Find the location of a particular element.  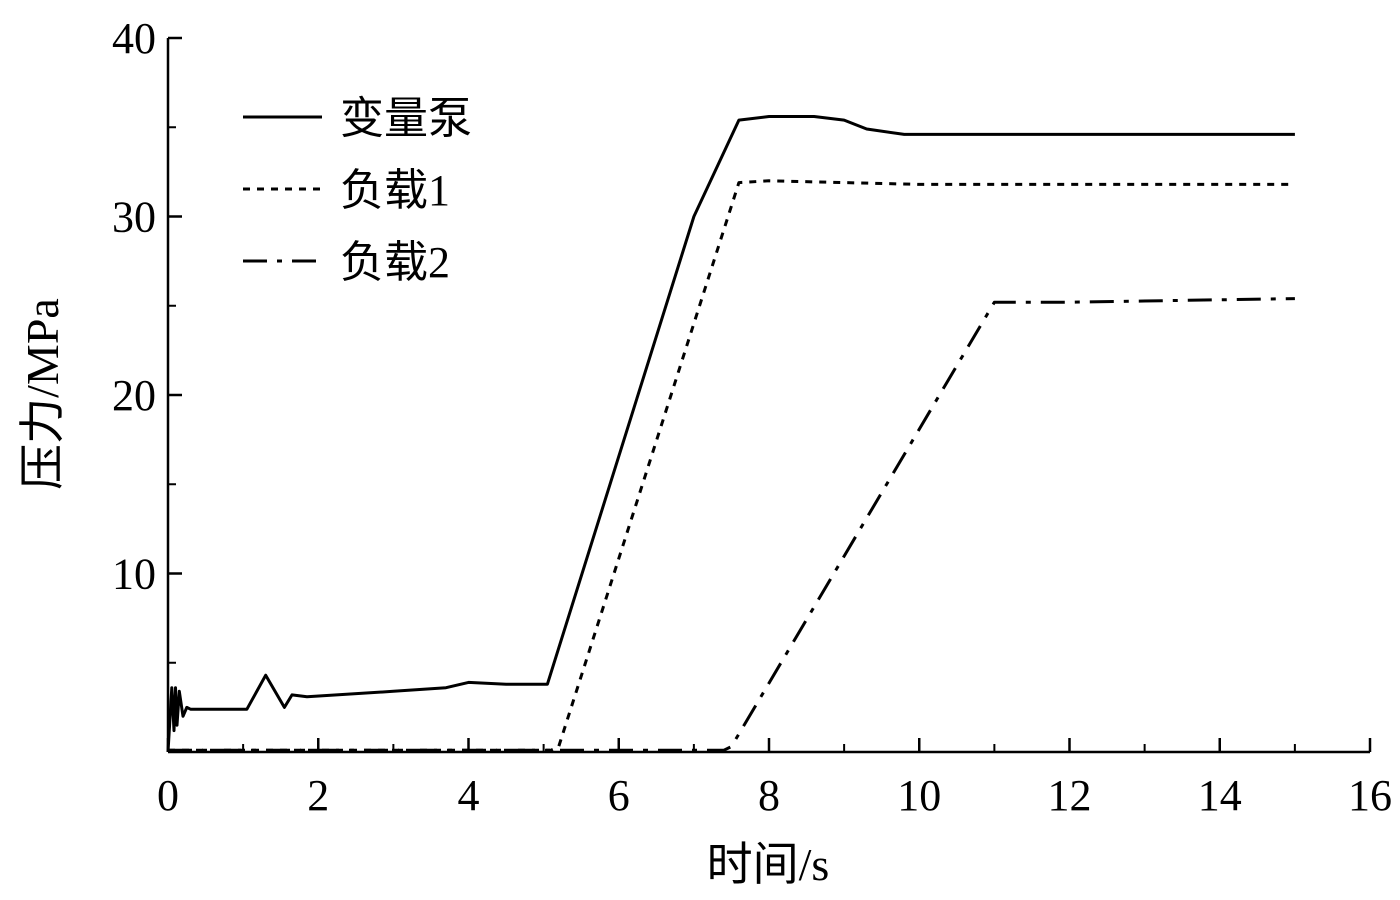

x-tick-label: 6 is located at coordinates (619, 795).